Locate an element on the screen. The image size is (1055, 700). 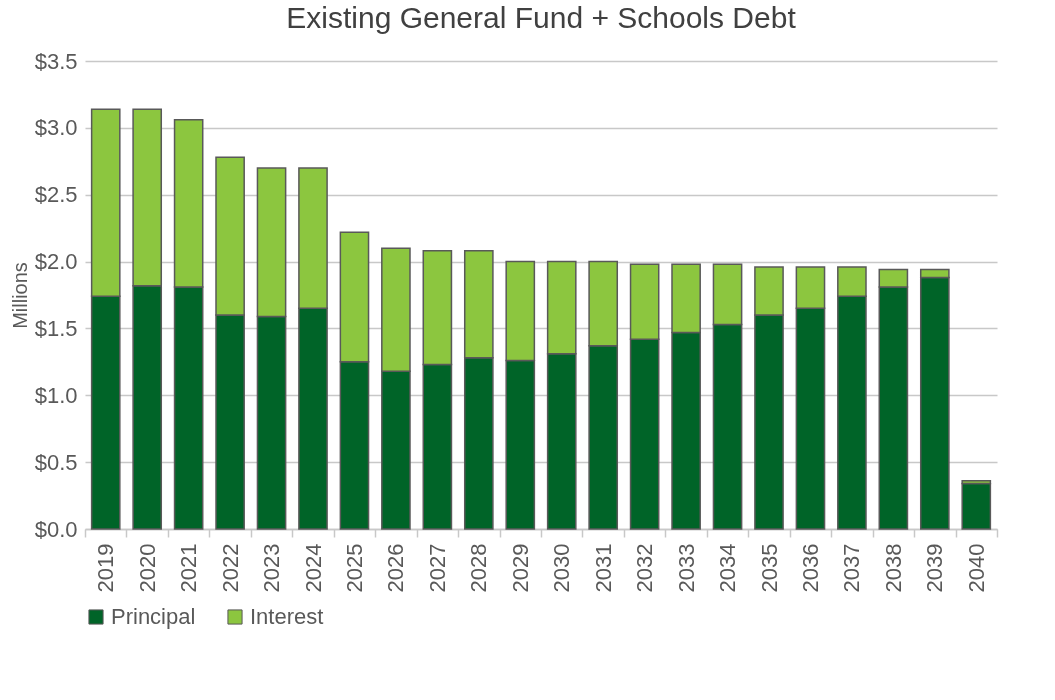
x-tick-label: 2032 is located at coordinates (645, 568).